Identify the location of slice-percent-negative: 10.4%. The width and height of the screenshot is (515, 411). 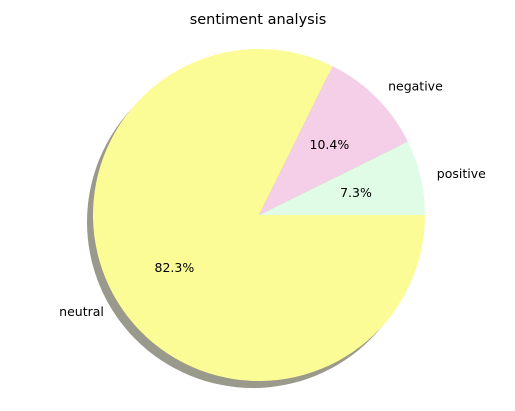
(330, 144).